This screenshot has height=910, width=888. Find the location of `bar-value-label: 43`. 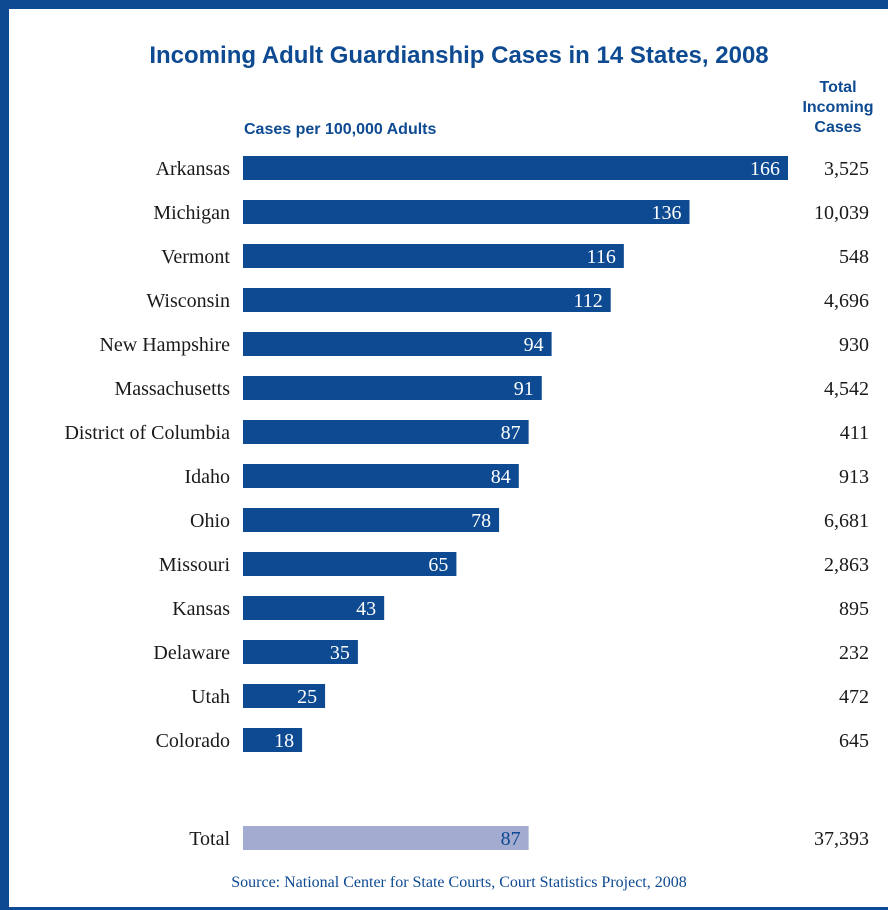

bar-value-label: 43 is located at coordinates (366, 609).